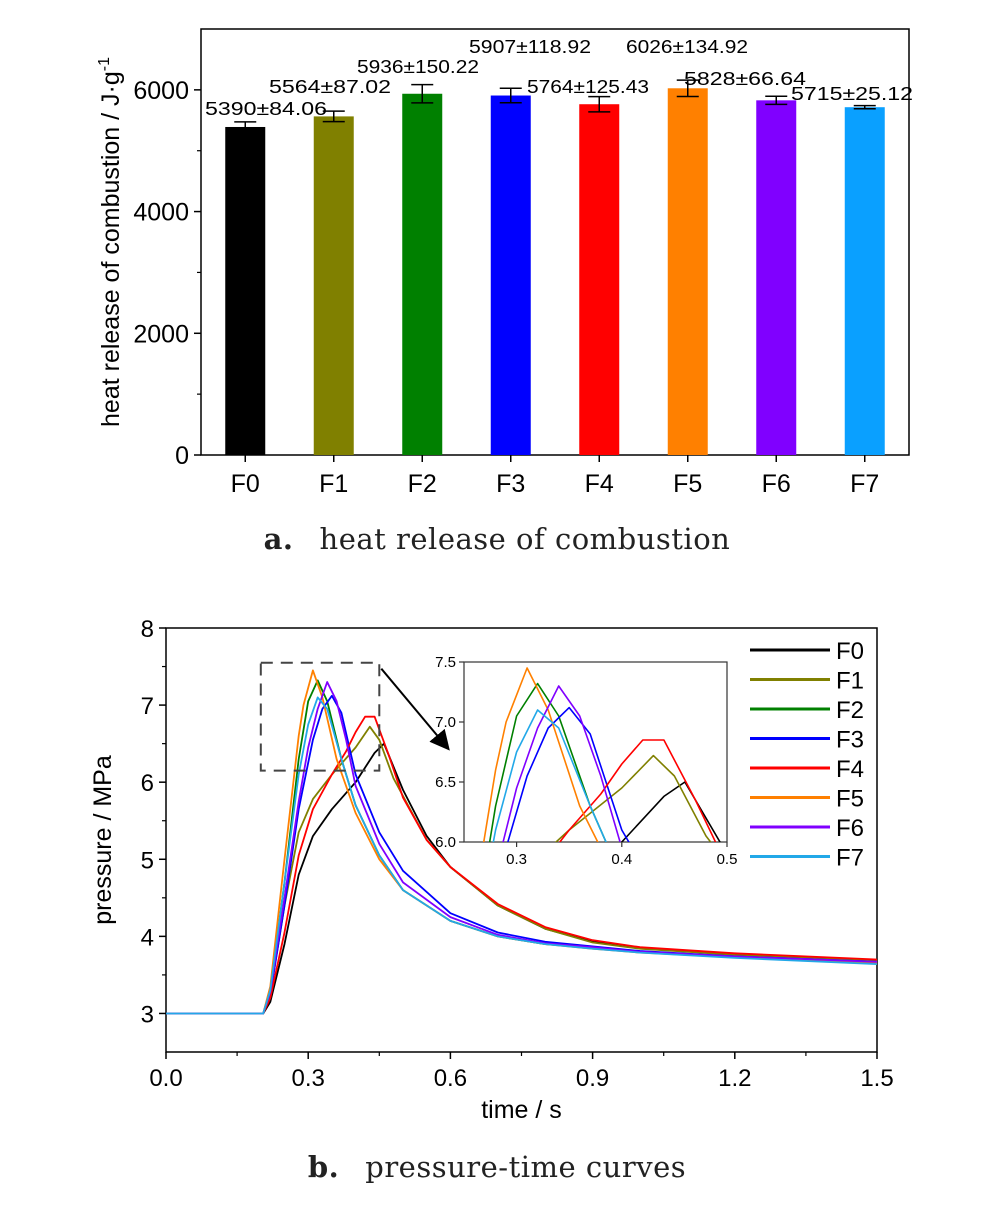  Describe the element at coordinates (510, 275) in the screenshot. I see `bar-F3` at that location.